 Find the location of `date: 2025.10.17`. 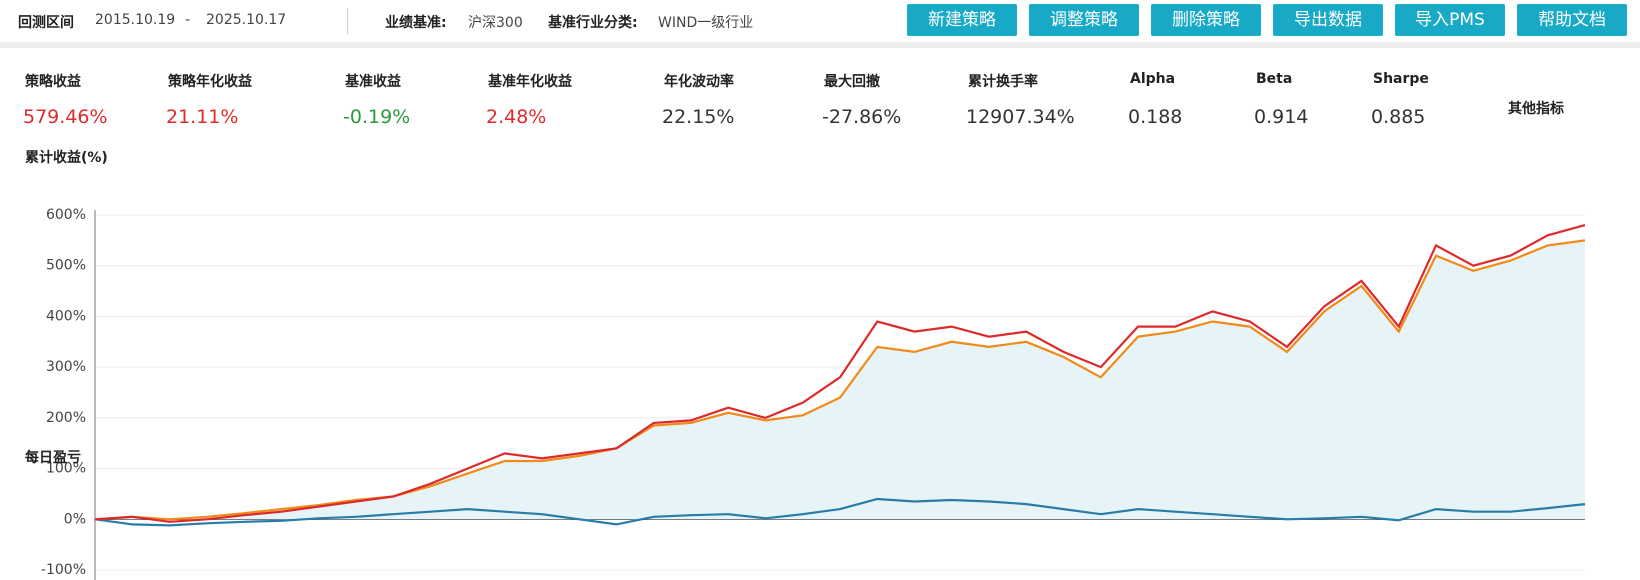

date: 2025.10.17 is located at coordinates (246, 20).